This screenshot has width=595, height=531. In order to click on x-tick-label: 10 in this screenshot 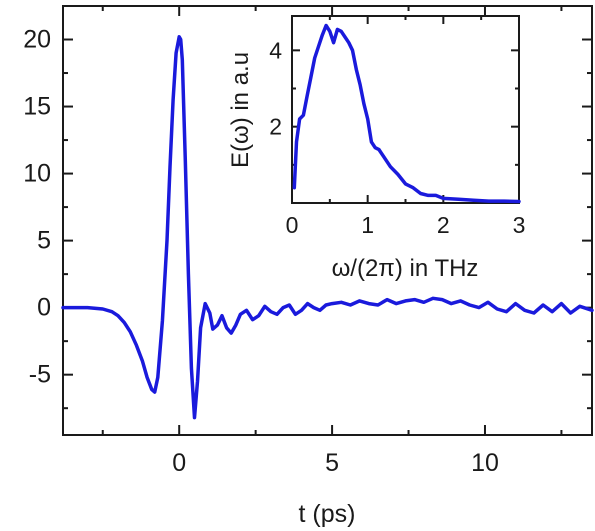, I will do `click(485, 463)`.